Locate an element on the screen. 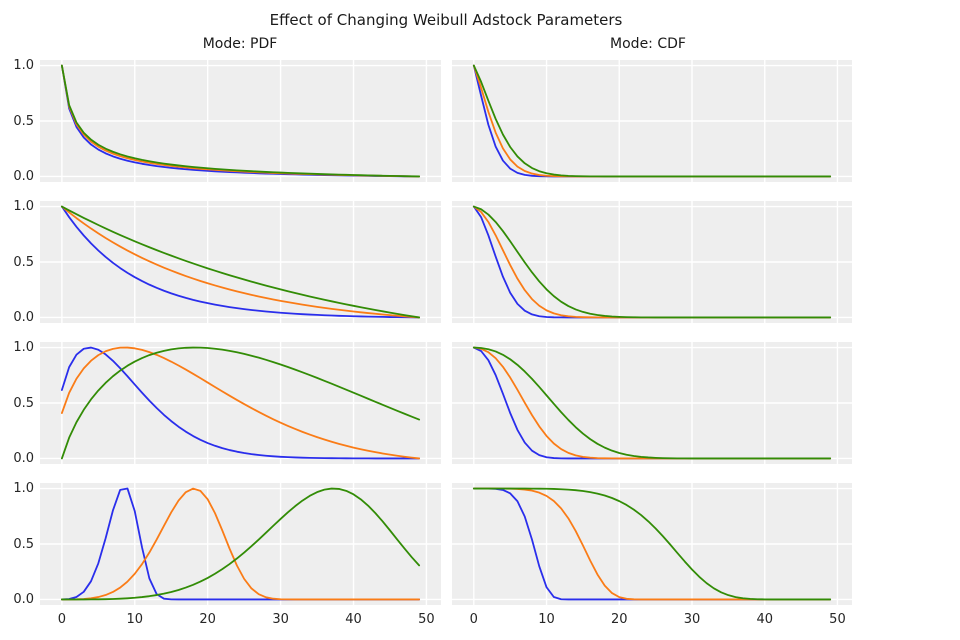 The width and height of the screenshot is (960, 640). curve-cdf-shape-5-scale=40 is located at coordinates (652, 544).